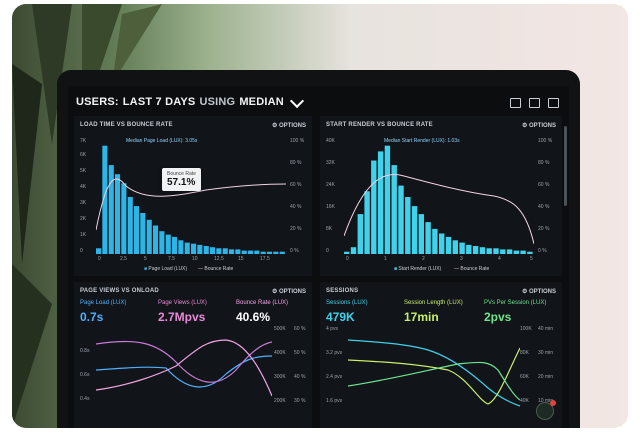  Describe the element at coordinates (420, 269) in the screenshot. I see `legend-start-render: Start Render (LUX)` at that location.